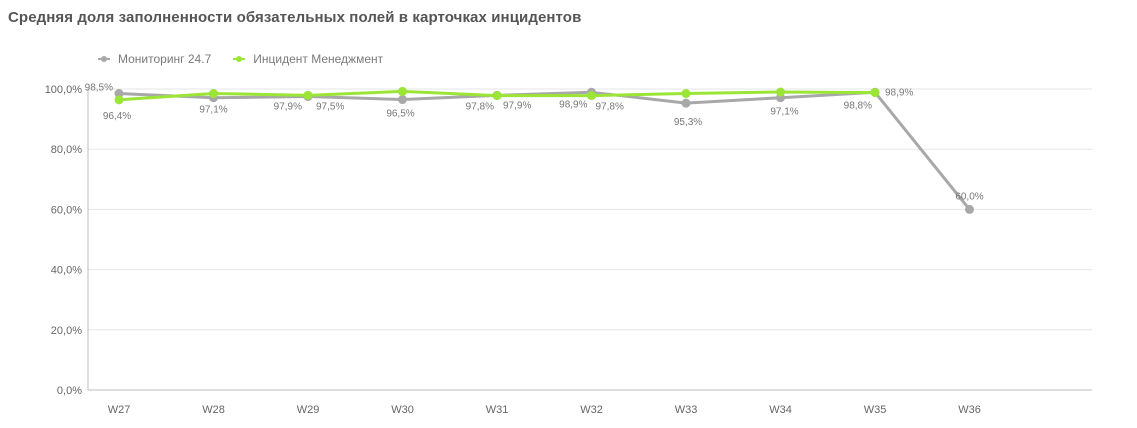  What do you see at coordinates (239, 59) in the screenshot?
I see `legend-swatch-incident` at bounding box center [239, 59].